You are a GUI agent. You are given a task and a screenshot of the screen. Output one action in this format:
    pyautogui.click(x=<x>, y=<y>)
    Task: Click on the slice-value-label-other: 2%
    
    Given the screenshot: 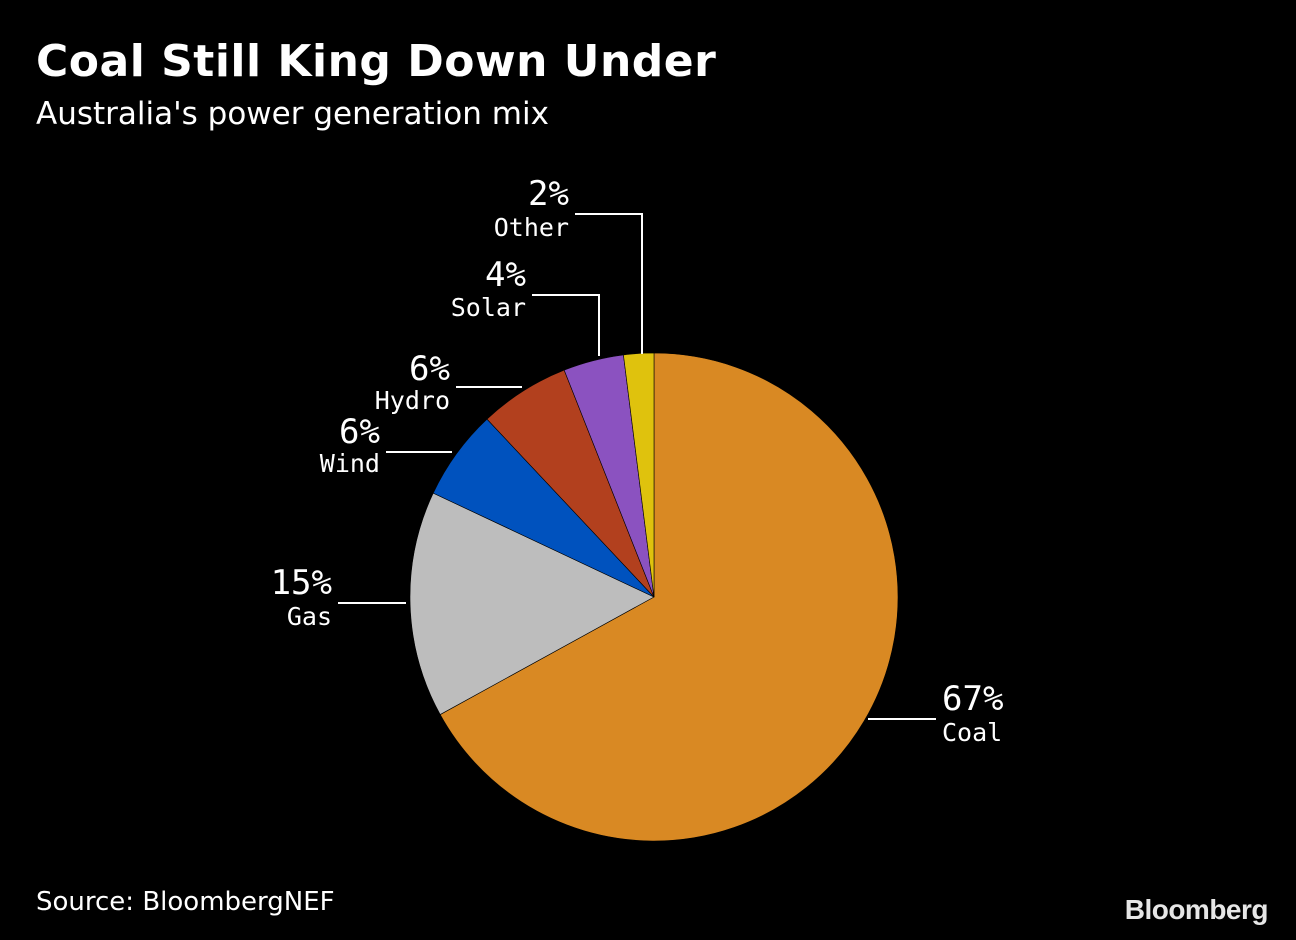 What is the action you would take?
    pyautogui.click(x=548, y=194)
    